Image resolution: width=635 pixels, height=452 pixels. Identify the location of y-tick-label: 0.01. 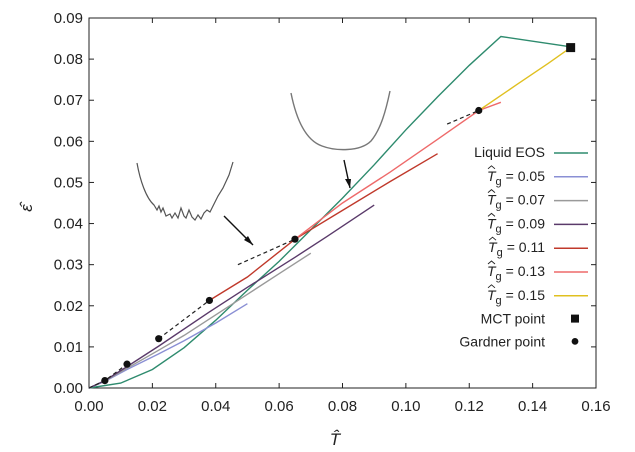
(68, 347).